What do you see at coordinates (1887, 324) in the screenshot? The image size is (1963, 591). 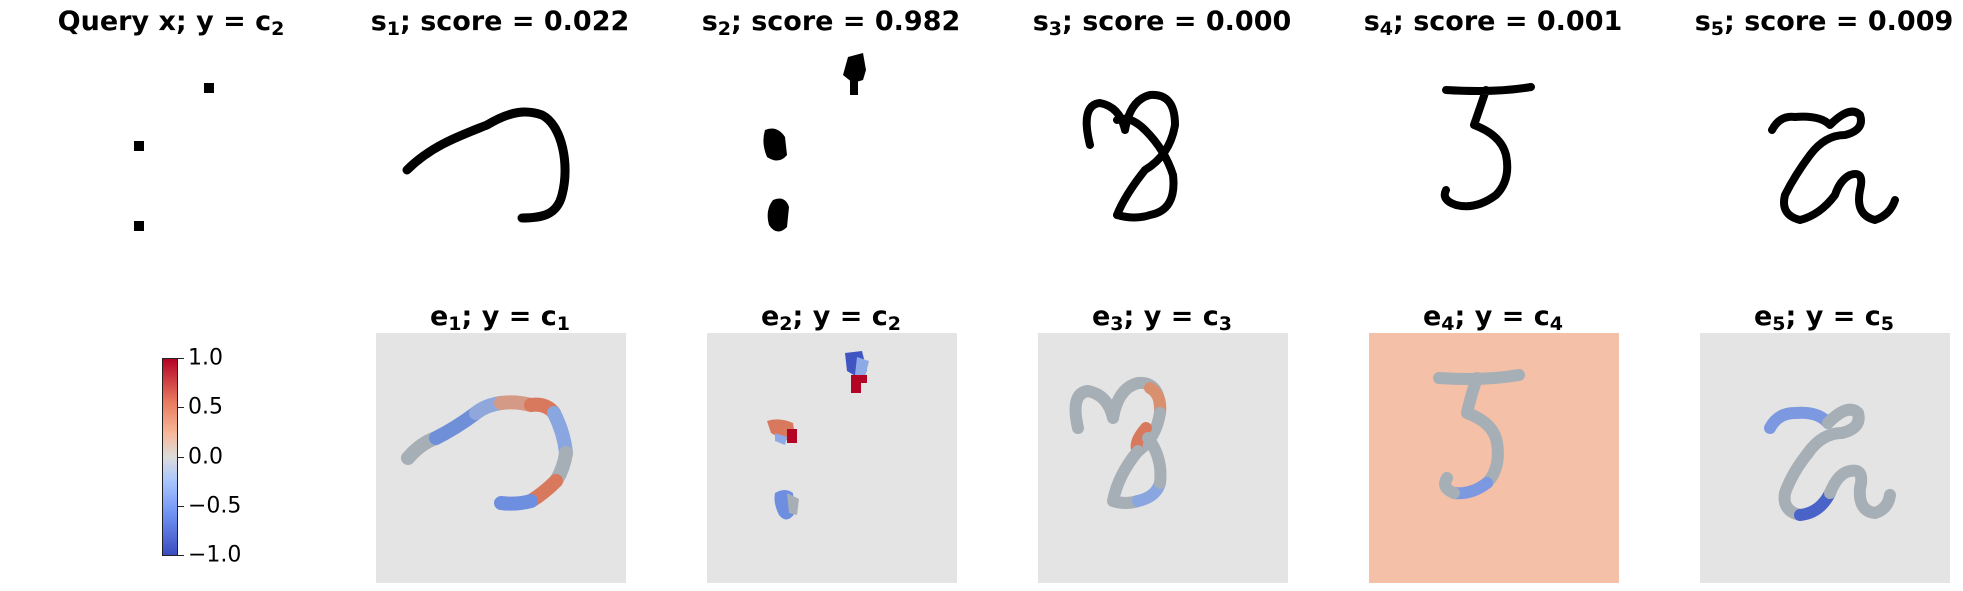 I see `expl-title-cidx: 5` at bounding box center [1887, 324].